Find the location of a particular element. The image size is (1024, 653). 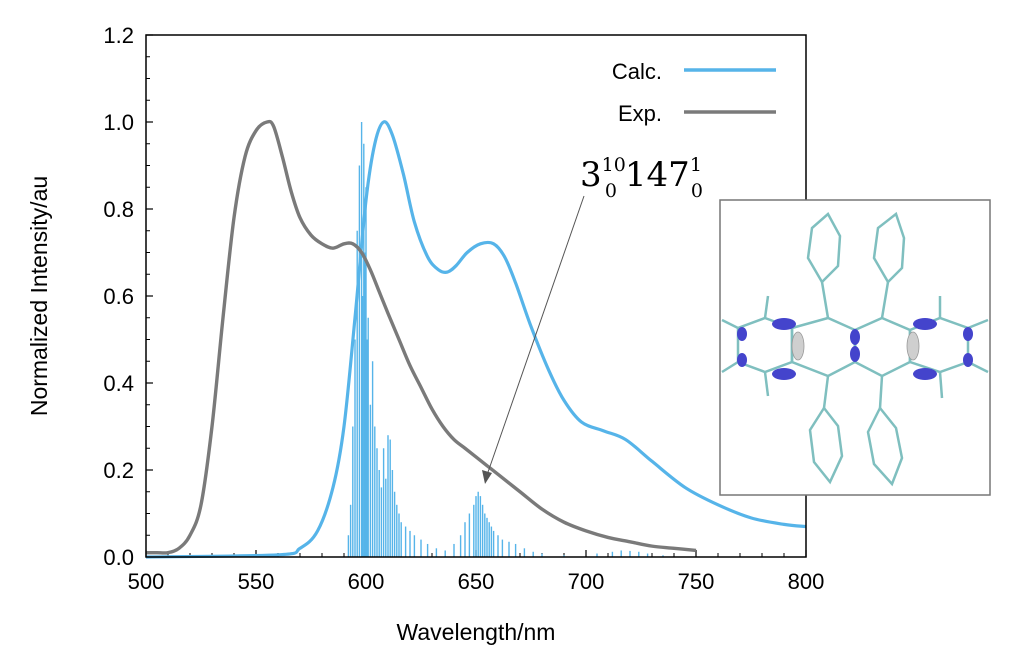

x-tick-label: 500 is located at coordinates (146, 581).